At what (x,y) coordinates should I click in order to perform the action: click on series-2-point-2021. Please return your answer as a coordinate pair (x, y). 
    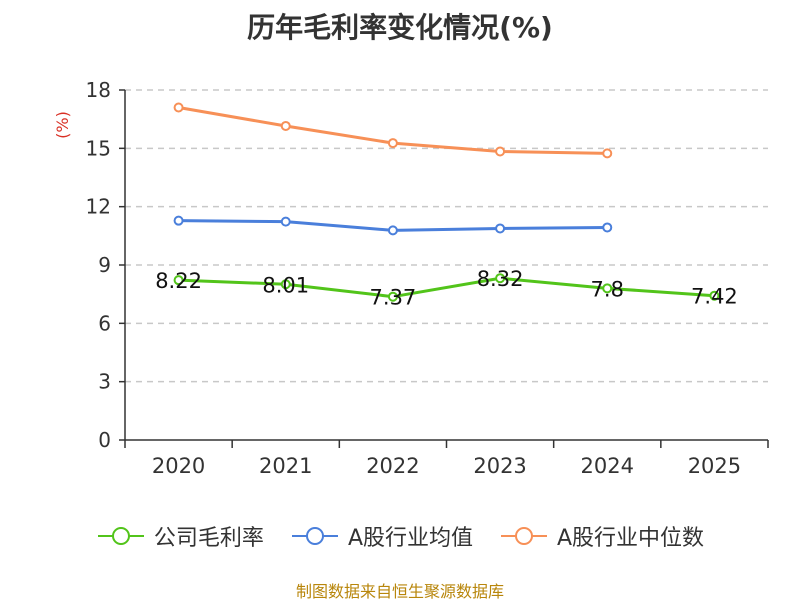
    Looking at the image, I should click on (285, 125).